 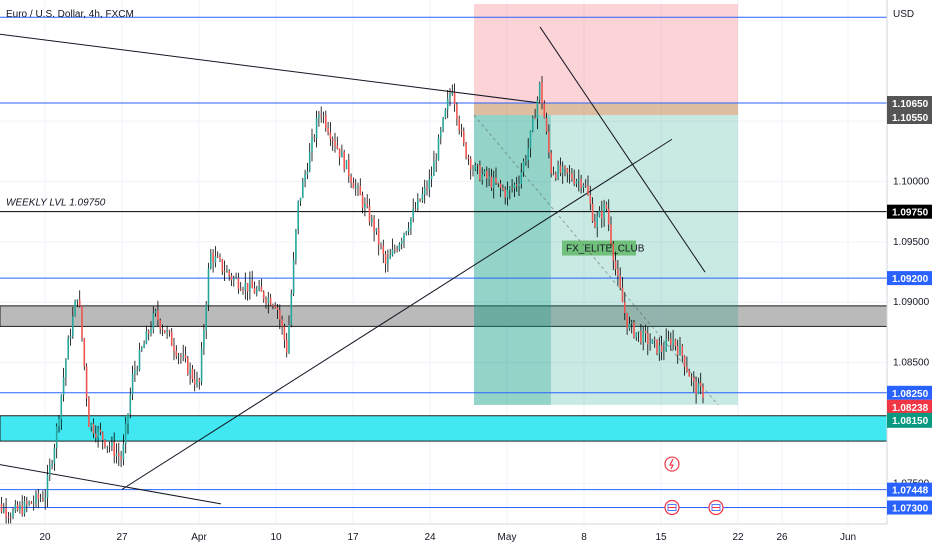 I want to click on price-badge-label: 1.10550, so click(x=910, y=118).